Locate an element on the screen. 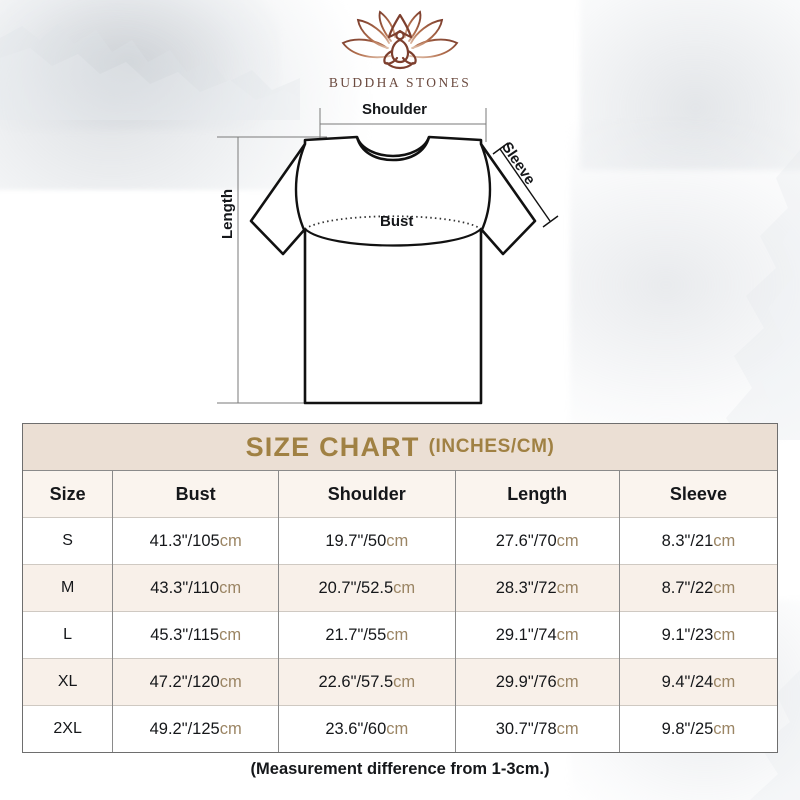 The height and width of the screenshot is (800, 800). cell-size: M is located at coordinates (68, 588).